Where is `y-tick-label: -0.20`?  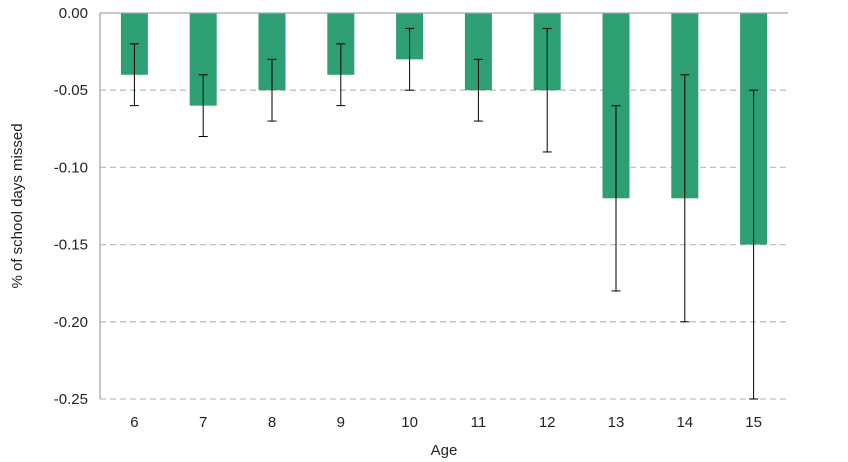
y-tick-label: -0.20 is located at coordinates (71, 322).